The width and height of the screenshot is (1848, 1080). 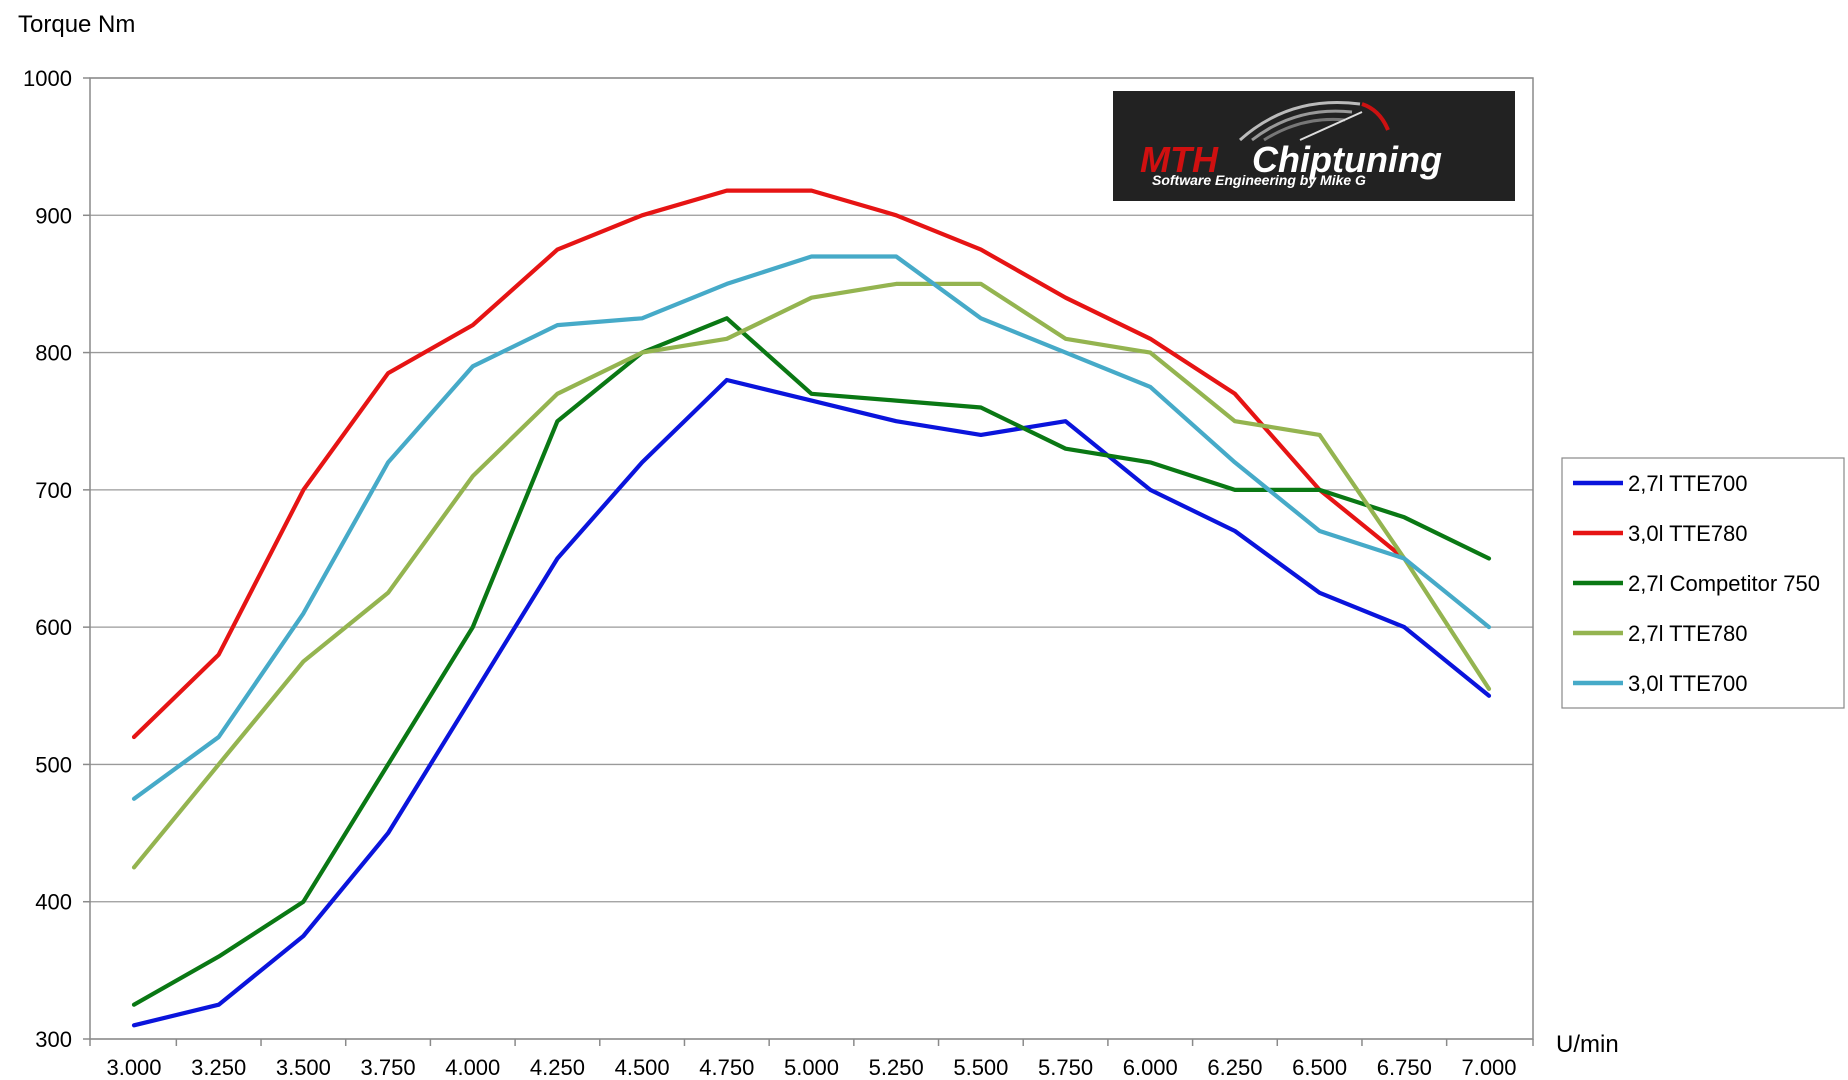 I want to click on y-tick-label: 800, so click(x=53, y=353).